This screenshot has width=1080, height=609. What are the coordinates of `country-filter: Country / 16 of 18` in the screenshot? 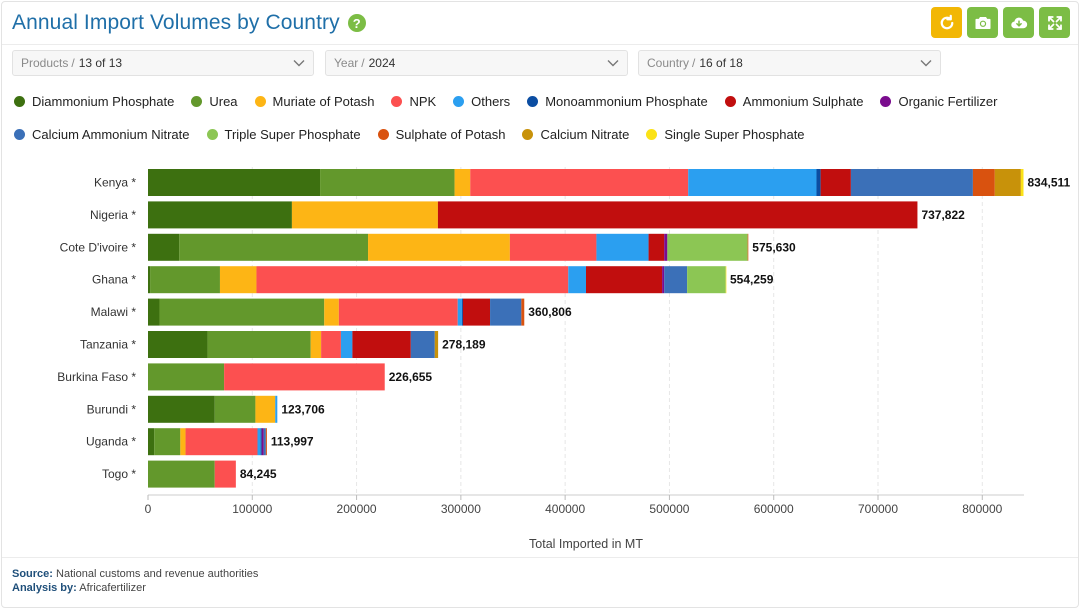 It's located at (789, 63).